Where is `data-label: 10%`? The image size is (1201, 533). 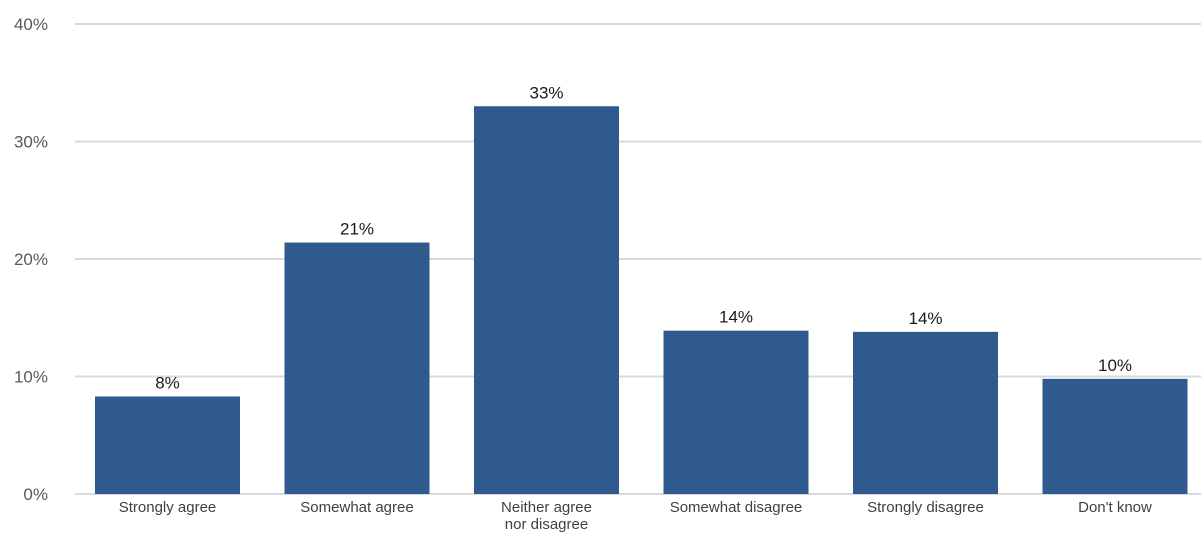 data-label: 10% is located at coordinates (1115, 365).